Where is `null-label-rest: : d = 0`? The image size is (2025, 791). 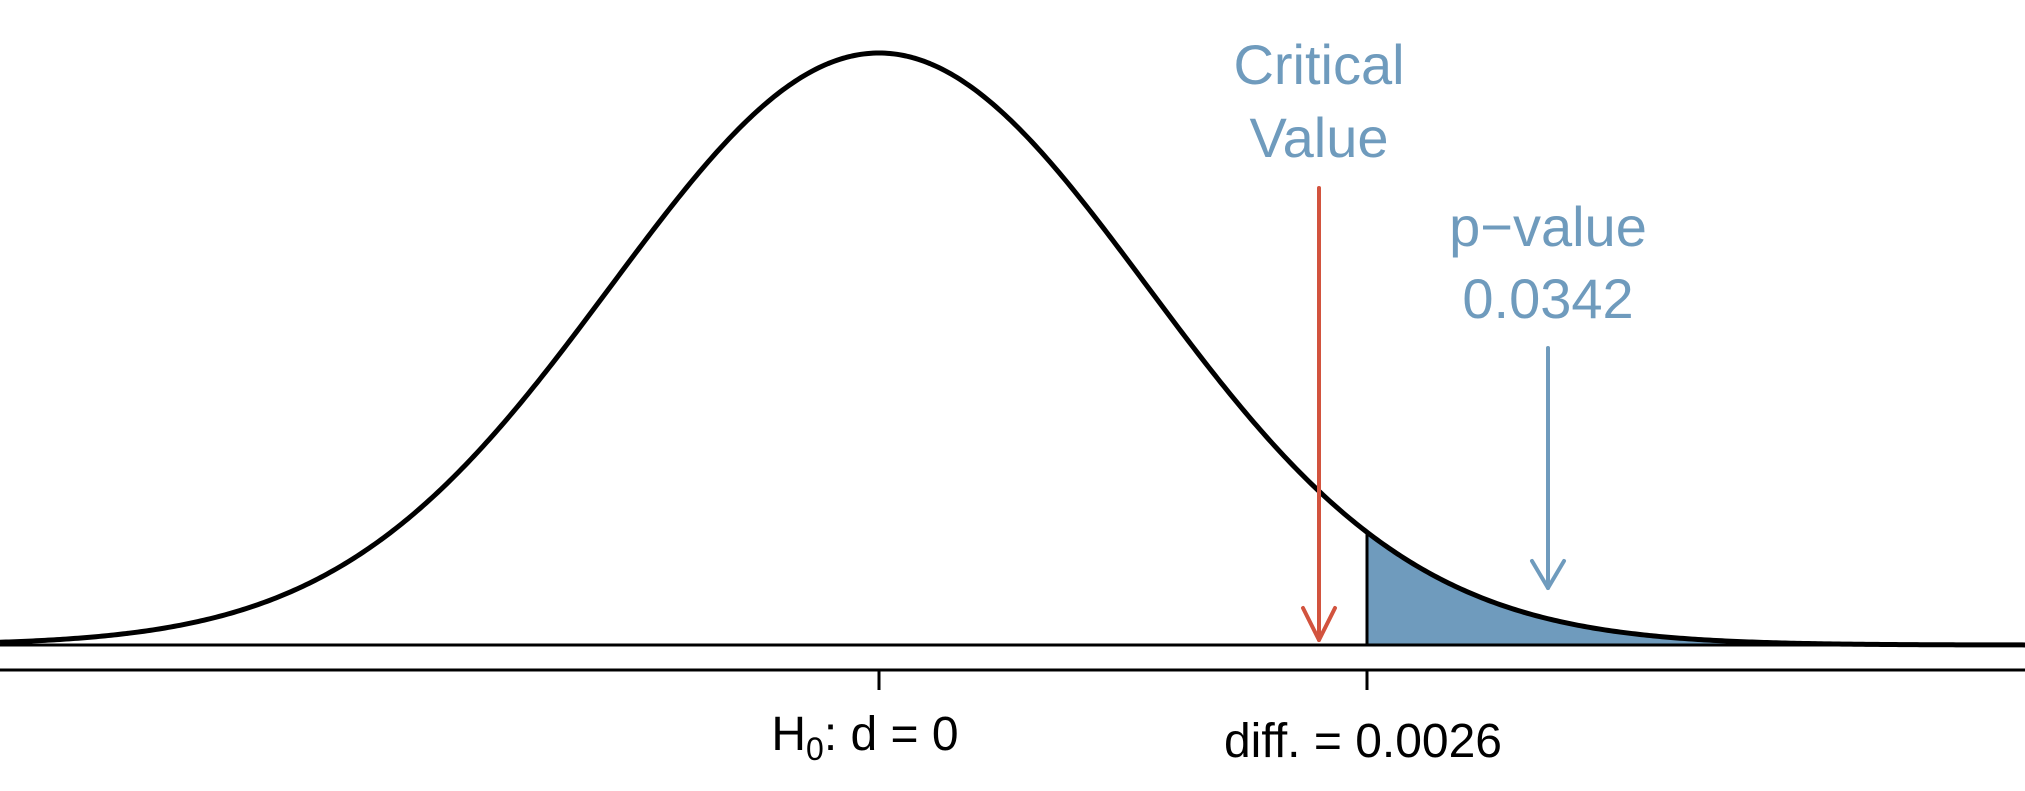 null-label-rest: : d = 0 is located at coordinates (891, 734).